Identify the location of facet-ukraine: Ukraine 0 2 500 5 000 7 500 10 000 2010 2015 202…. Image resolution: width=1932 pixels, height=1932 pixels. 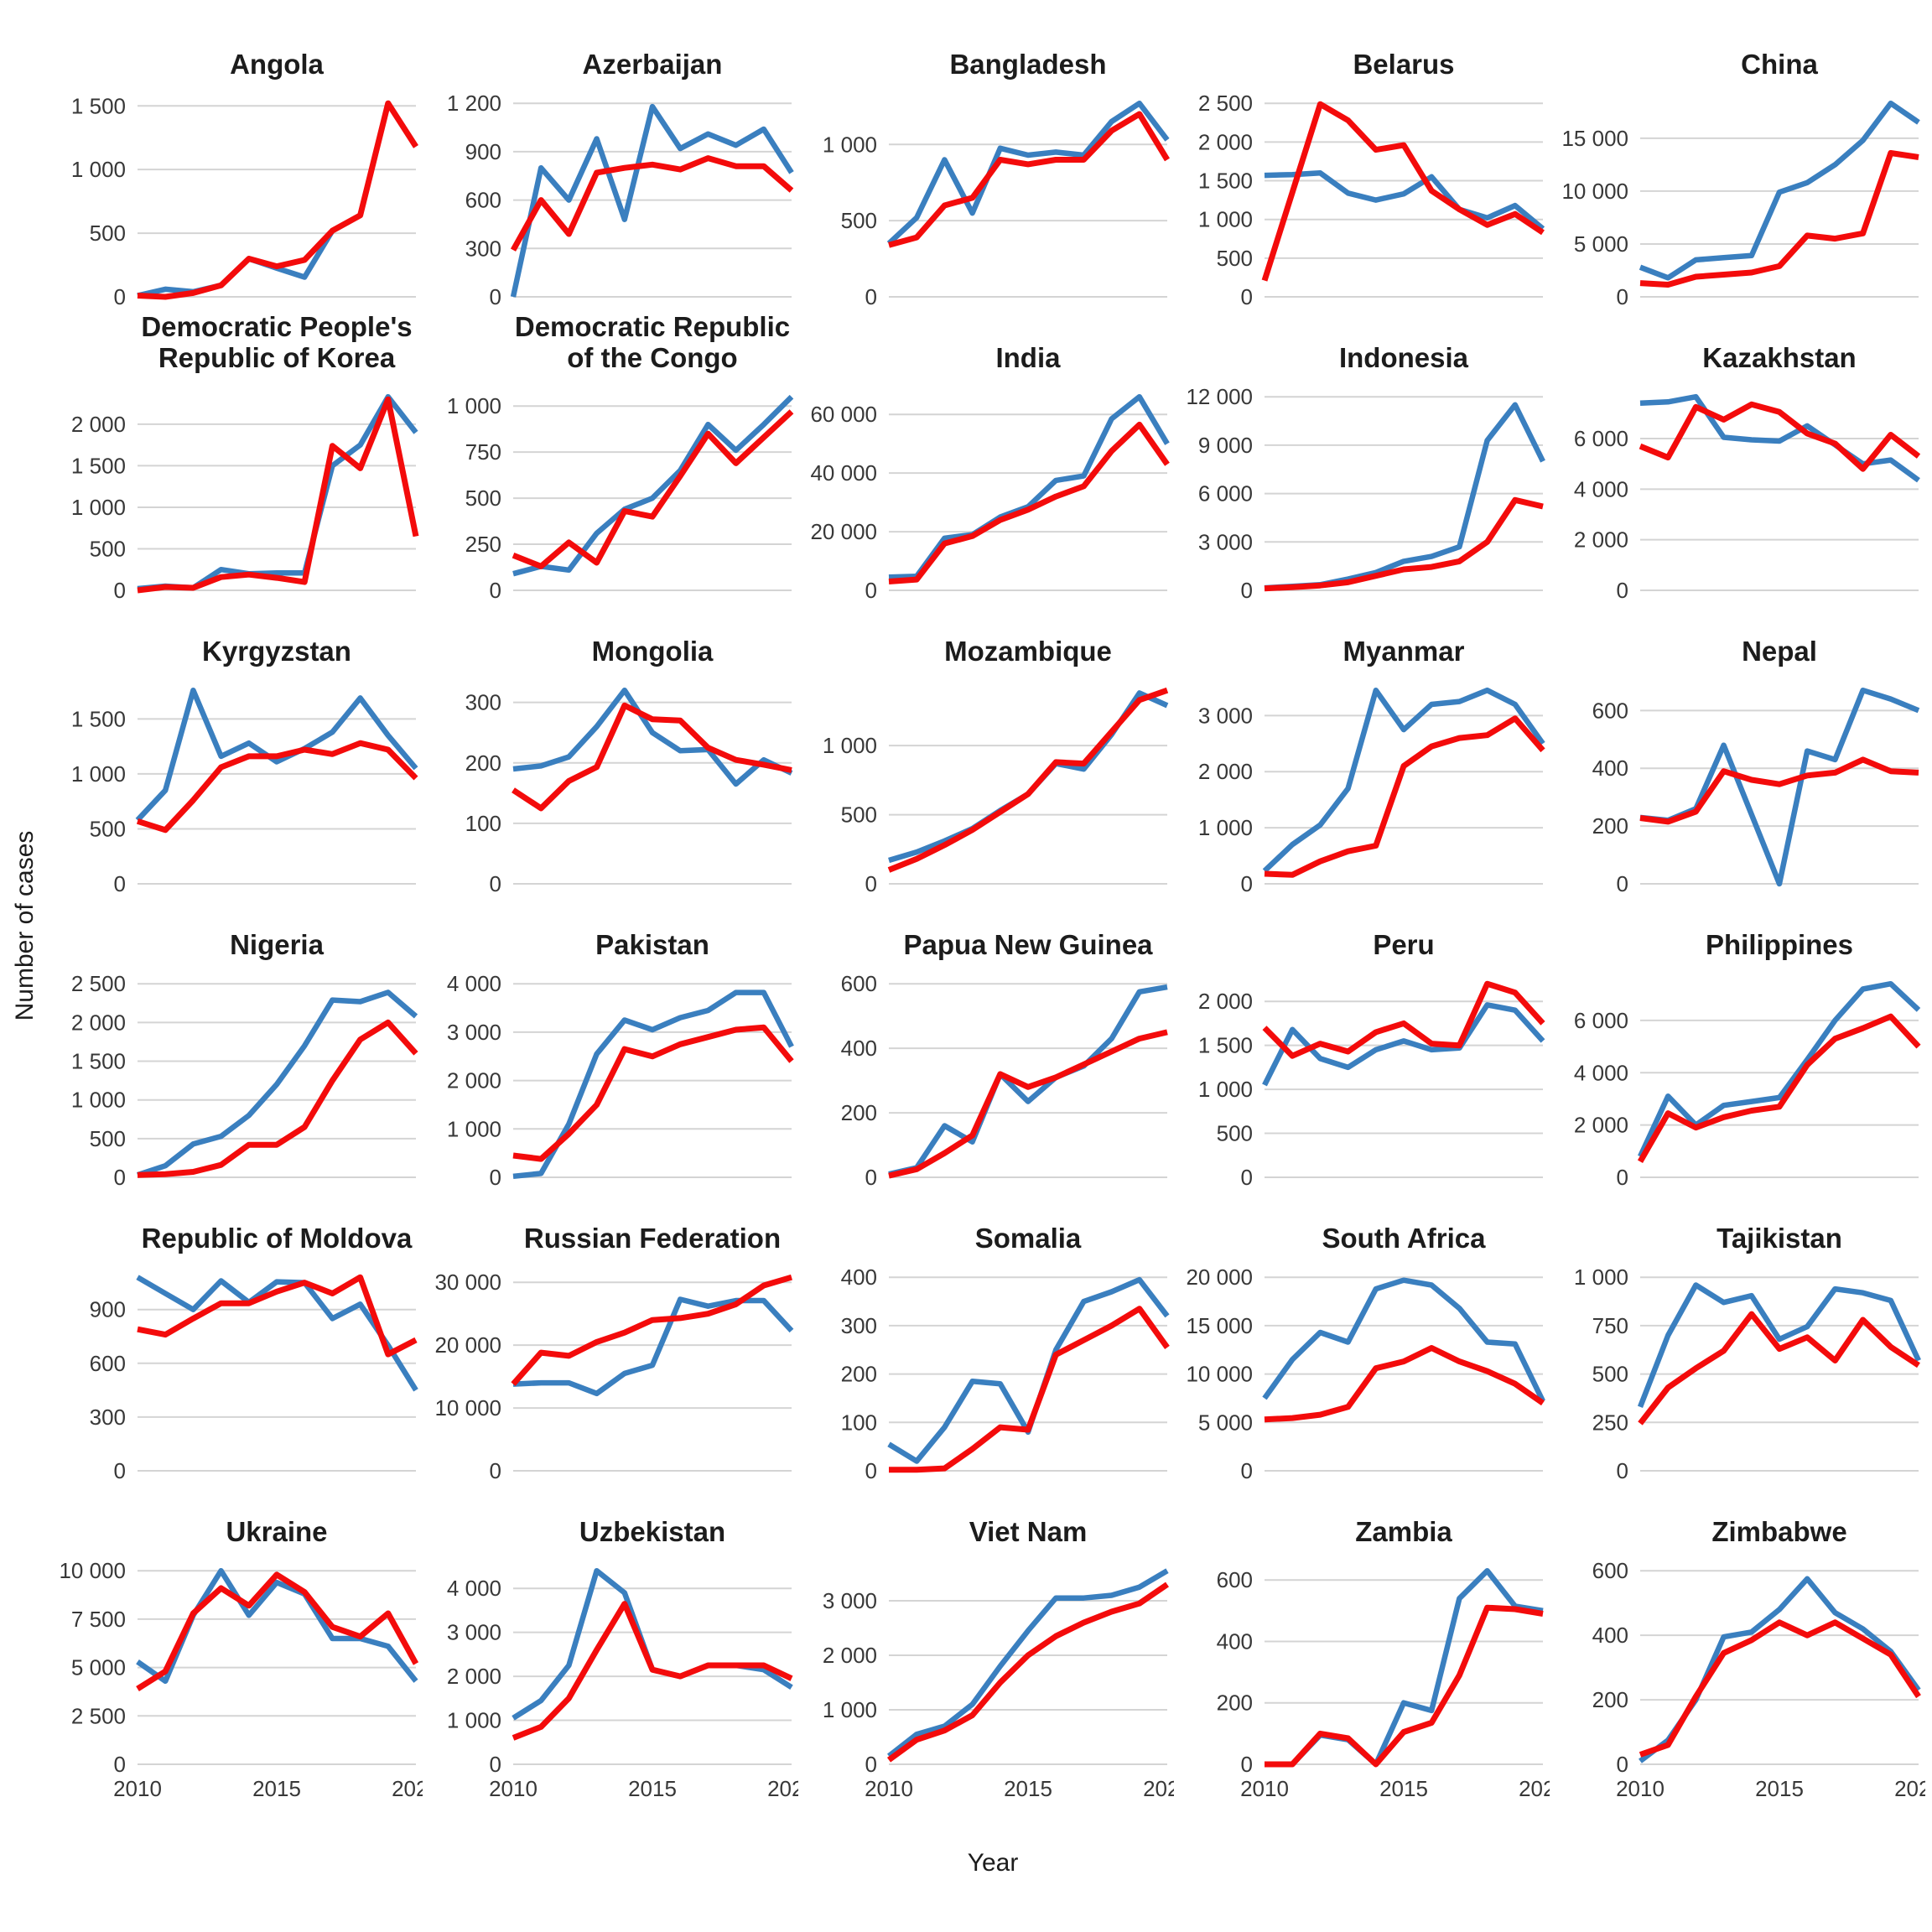
(246, 1660).